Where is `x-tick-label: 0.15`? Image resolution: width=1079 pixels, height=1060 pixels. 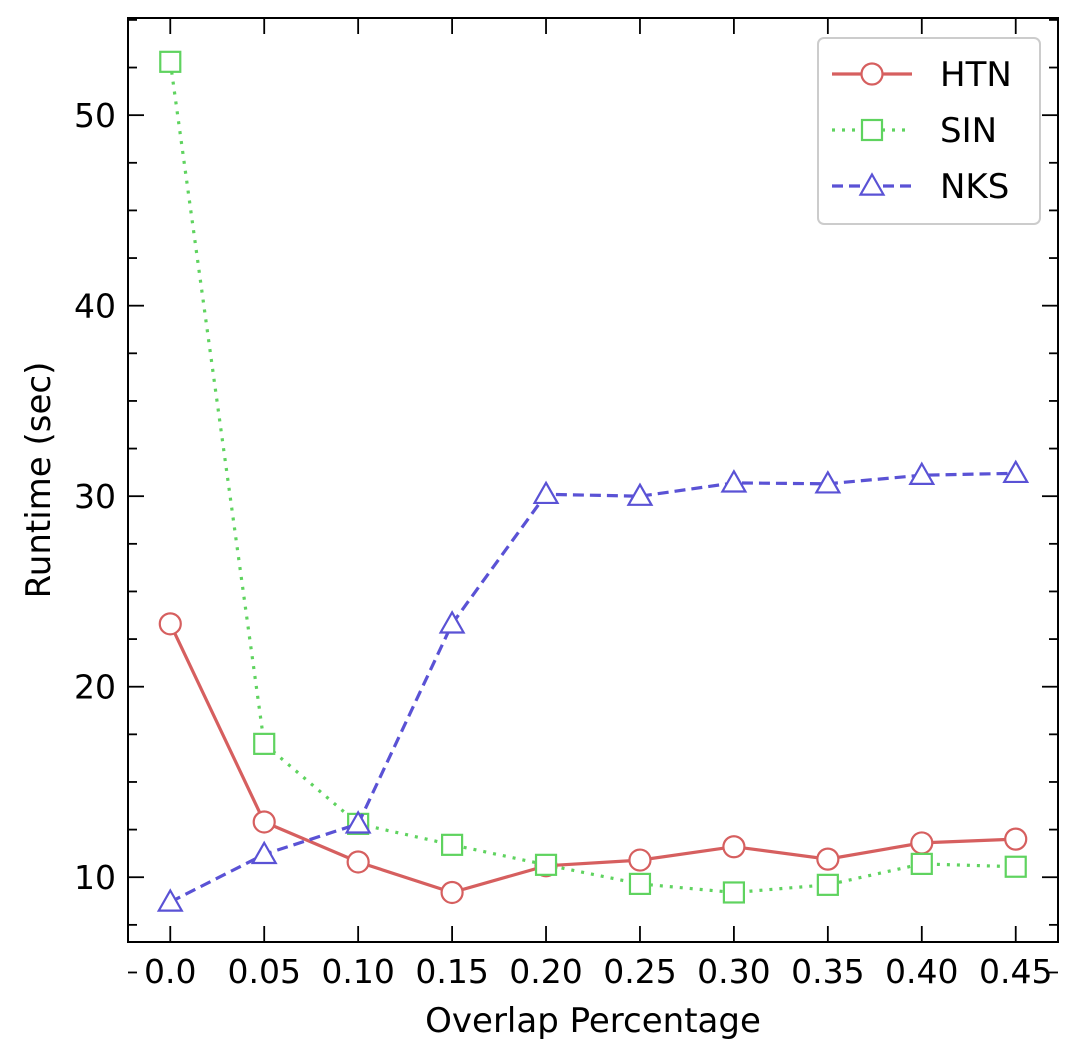
x-tick-label: 0.15 is located at coordinates (451, 971).